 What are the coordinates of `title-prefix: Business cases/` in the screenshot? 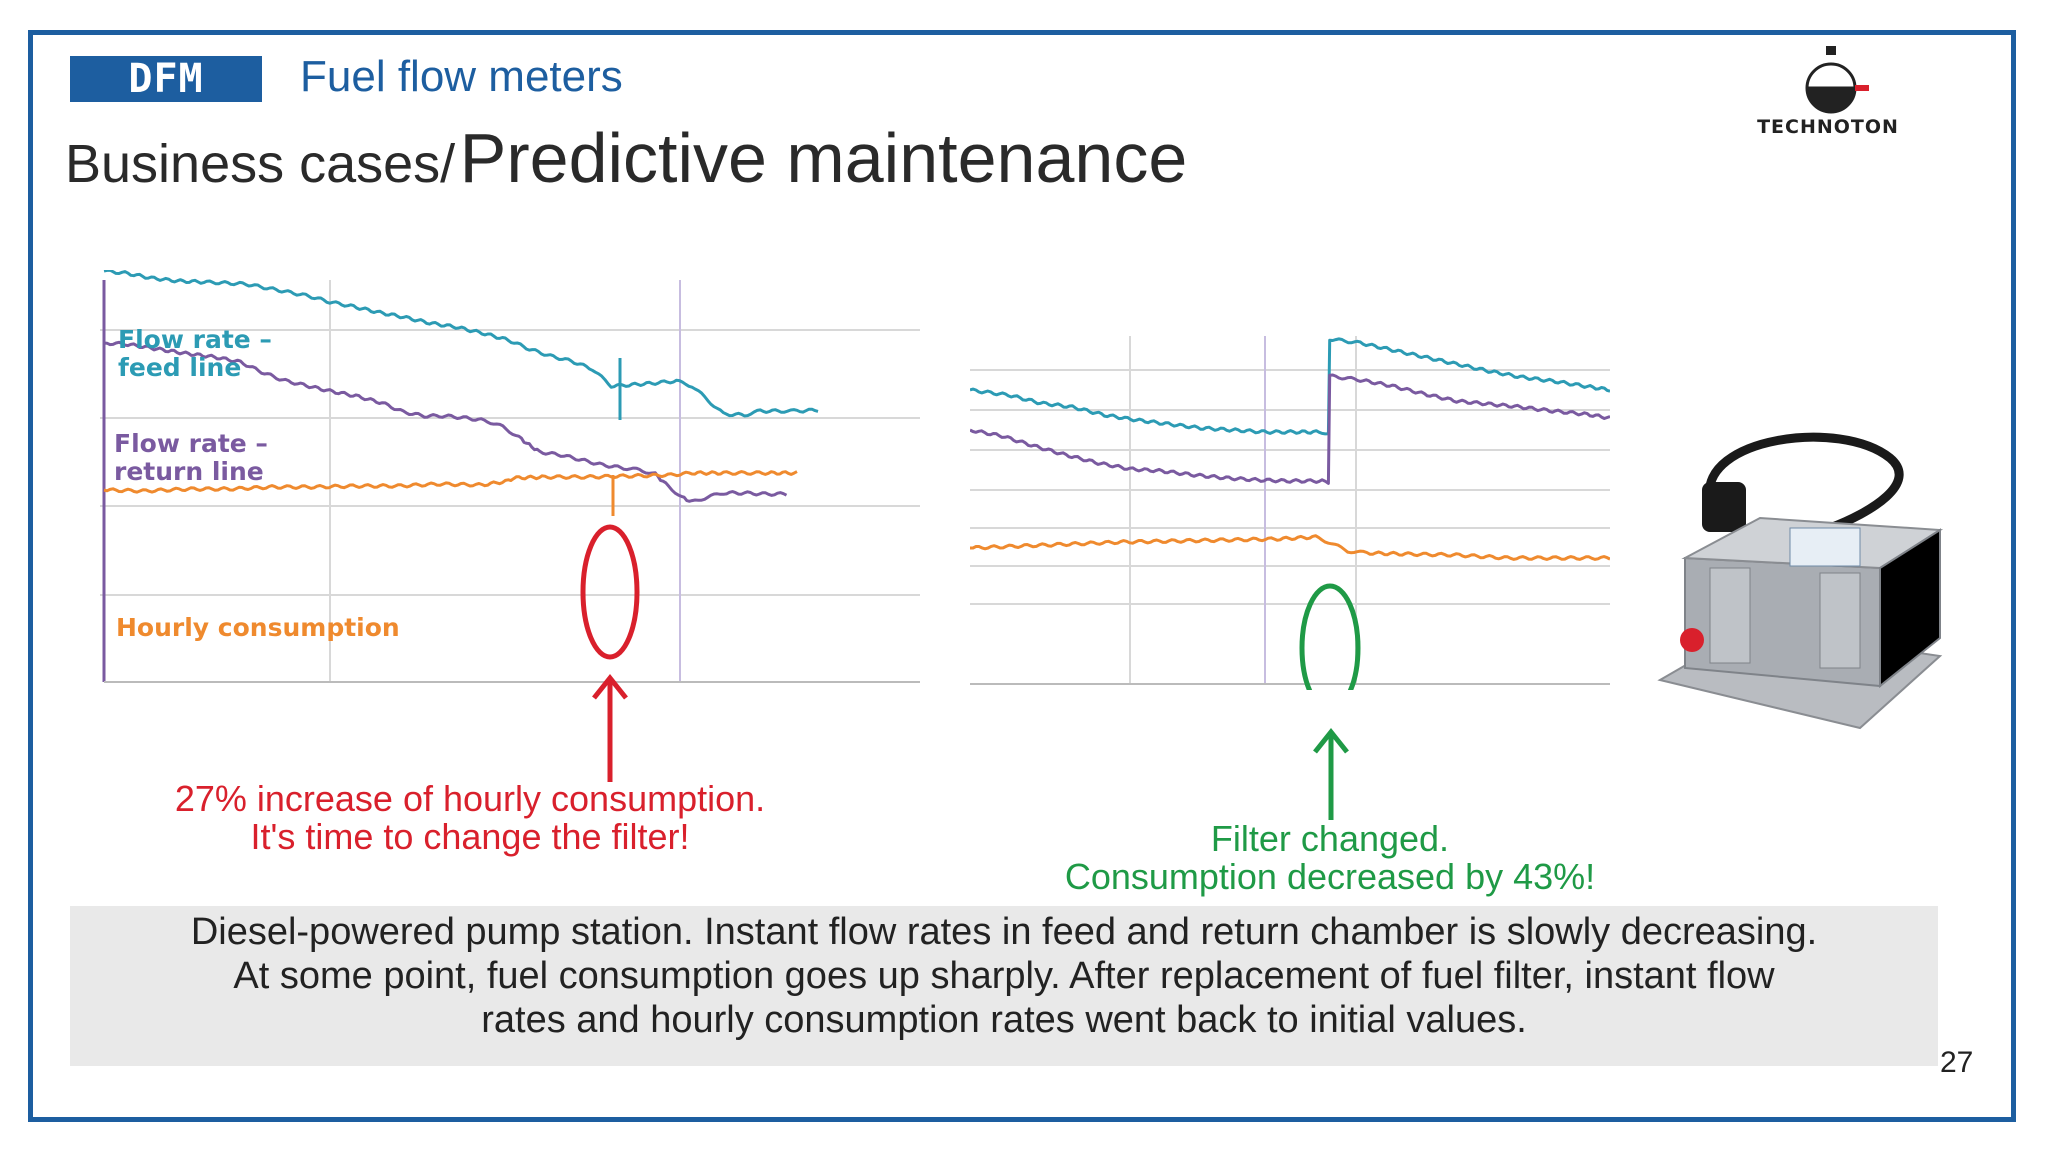 It's located at (260, 164).